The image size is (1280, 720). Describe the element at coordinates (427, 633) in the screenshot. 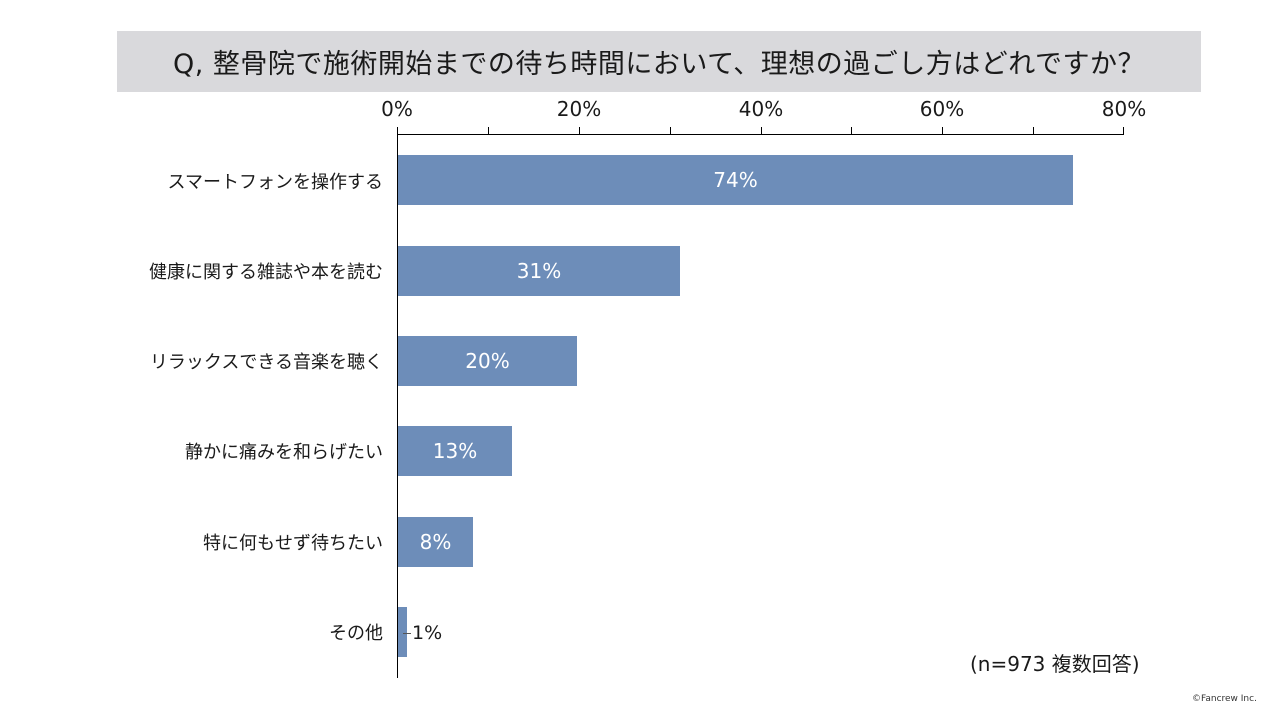

I see `bar-value-label-outside: 1%` at that location.